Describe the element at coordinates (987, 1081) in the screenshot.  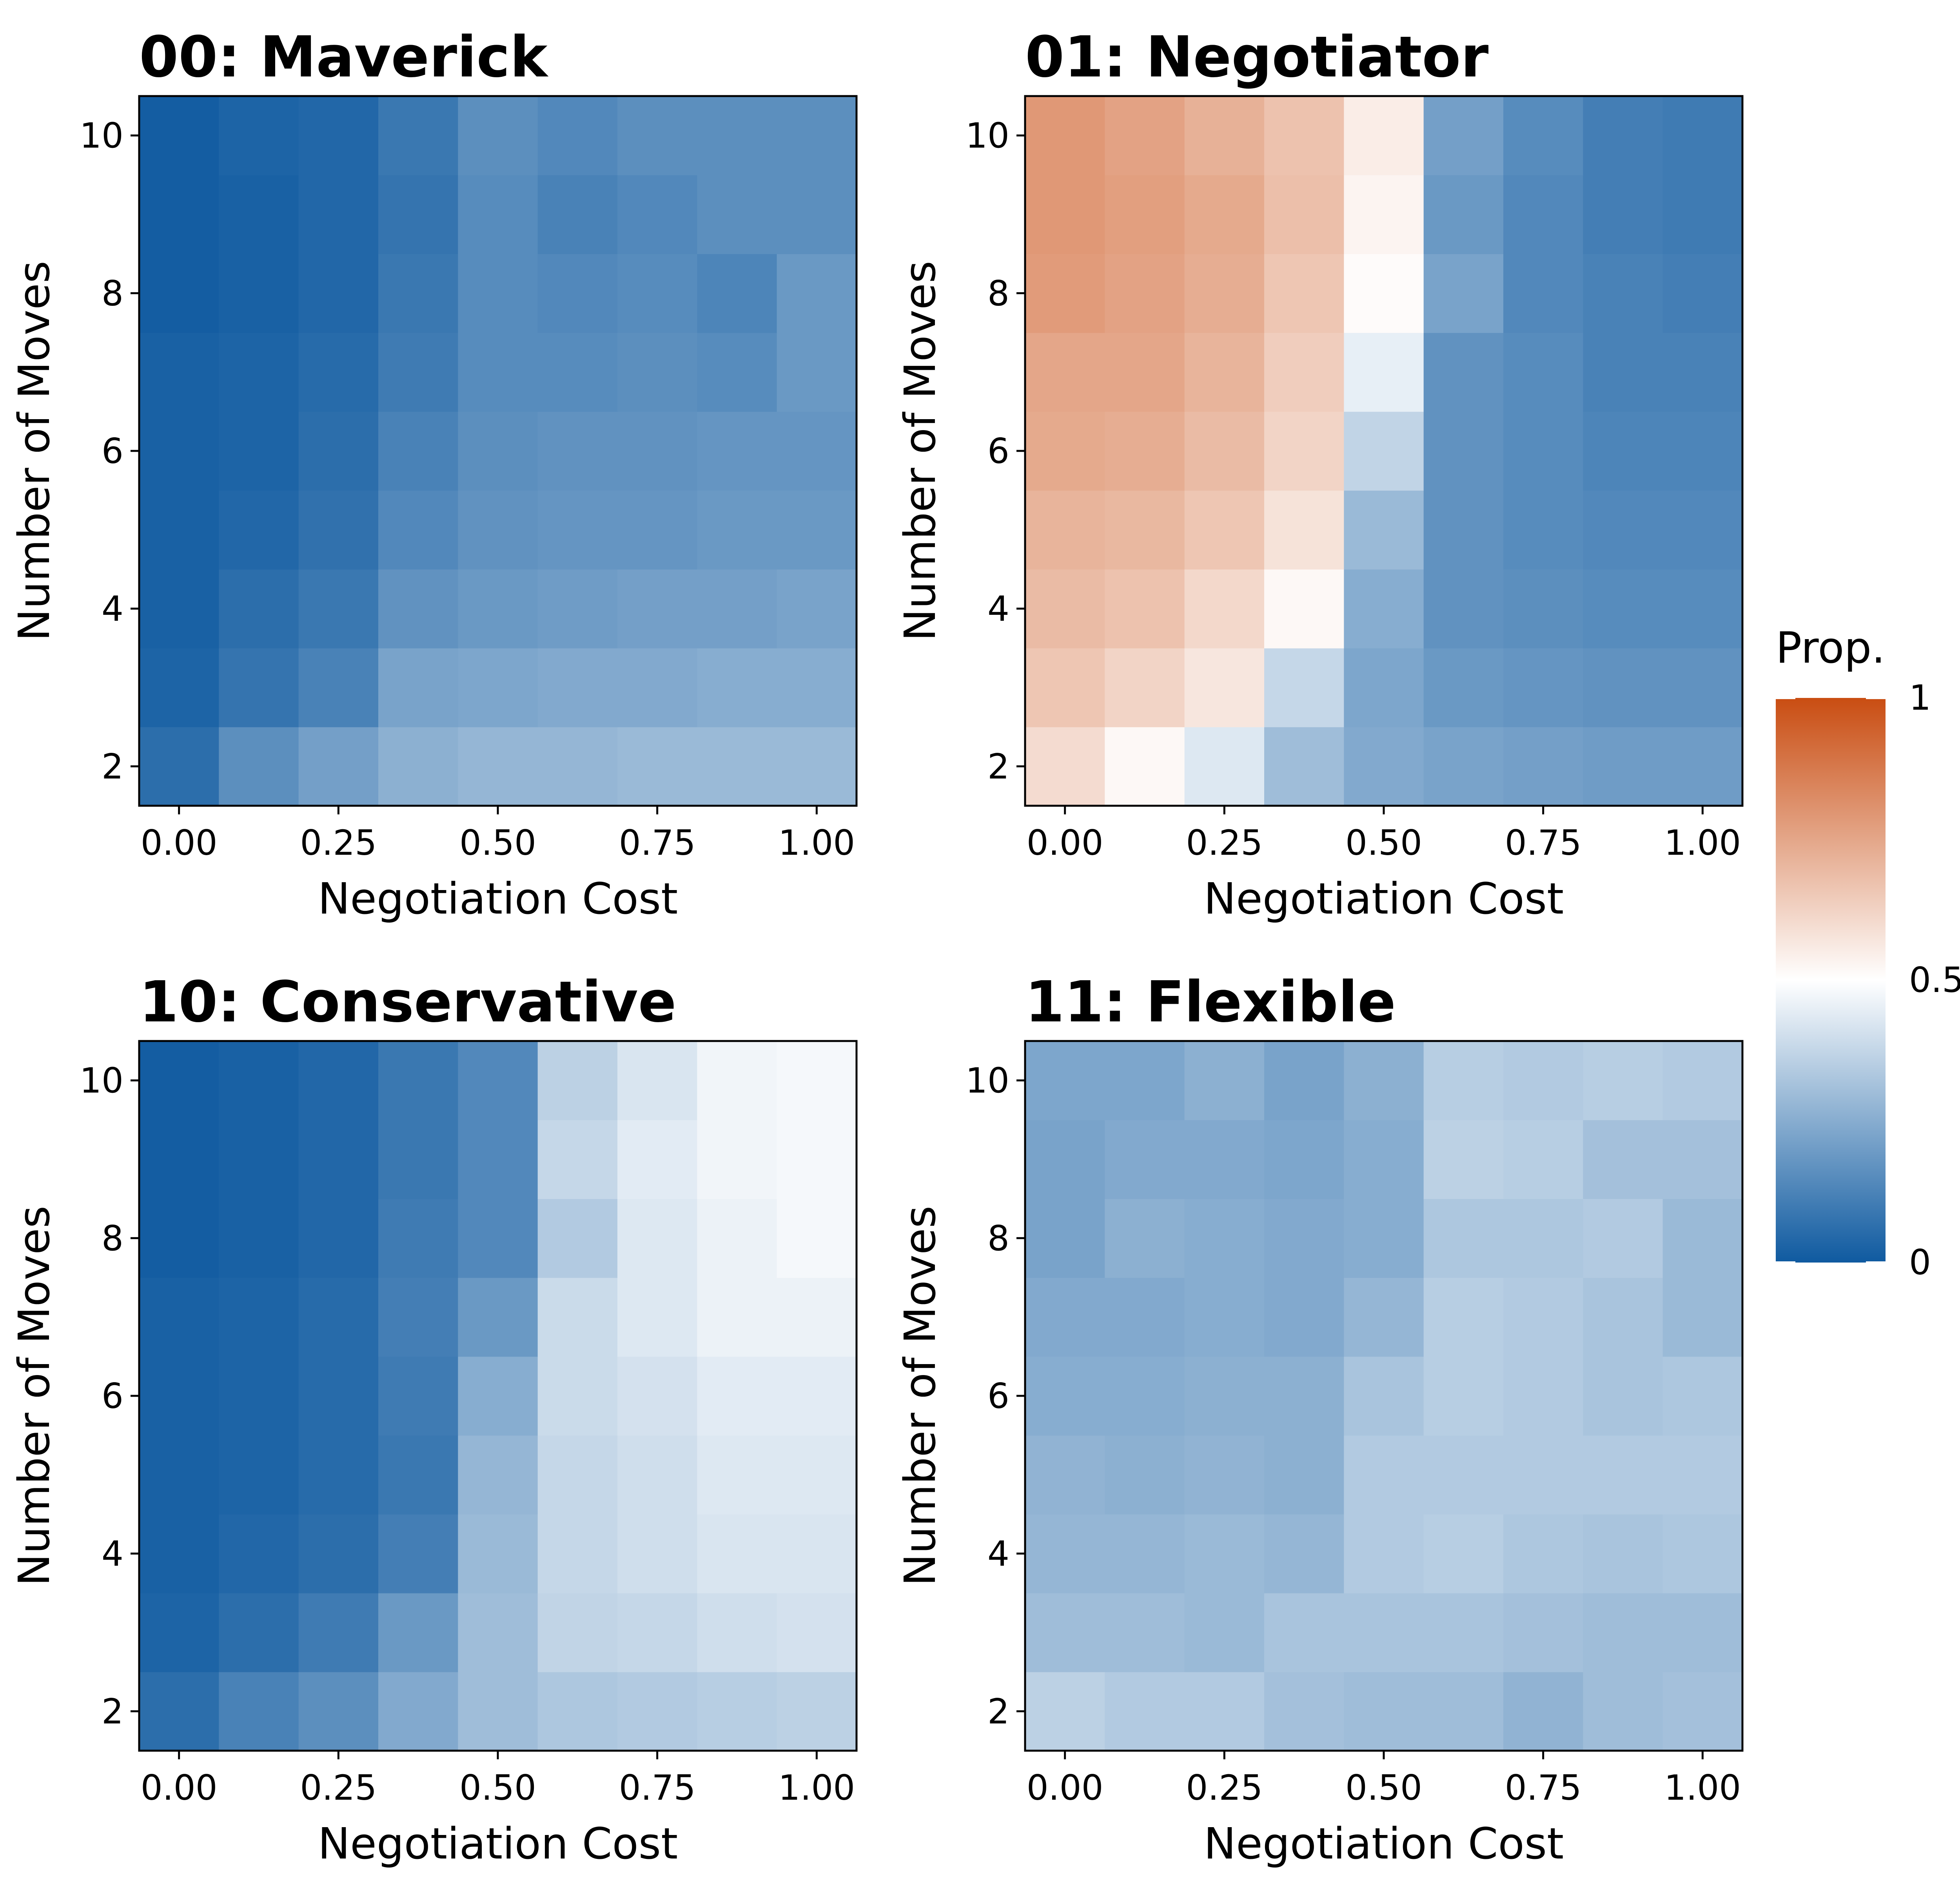
I see `y-tick-label: 10` at that location.